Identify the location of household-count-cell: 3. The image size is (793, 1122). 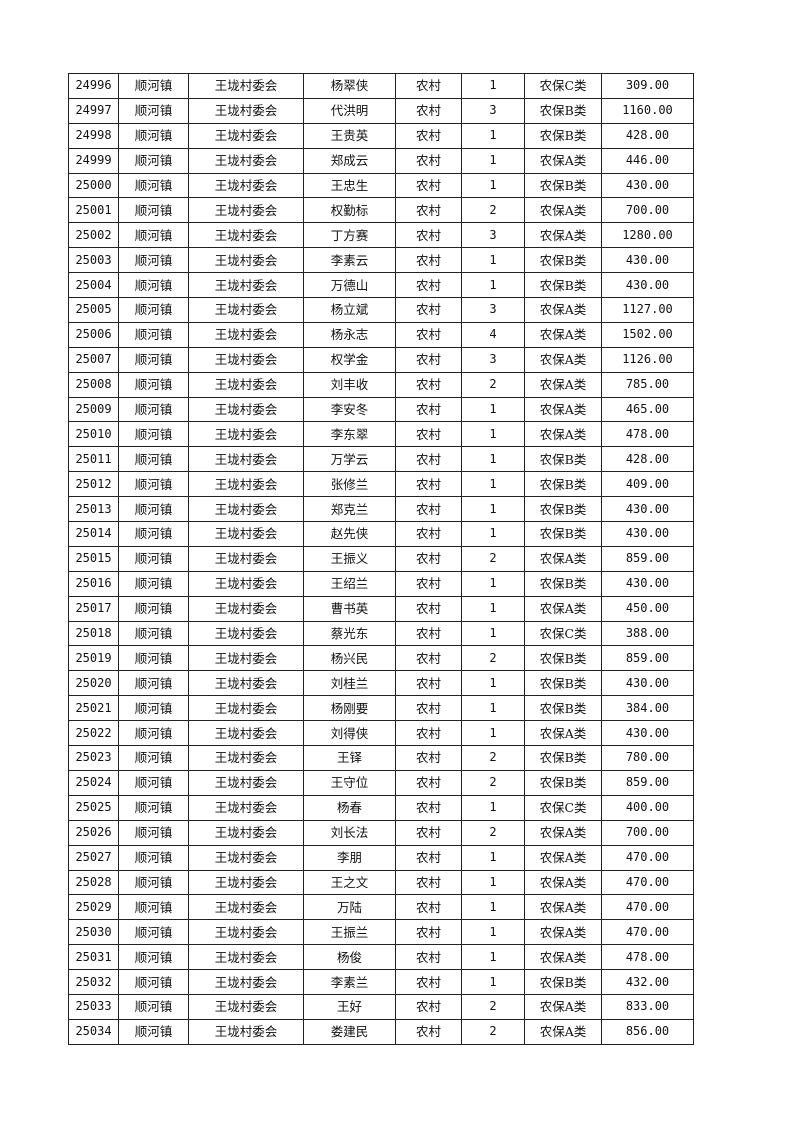
(493, 110).